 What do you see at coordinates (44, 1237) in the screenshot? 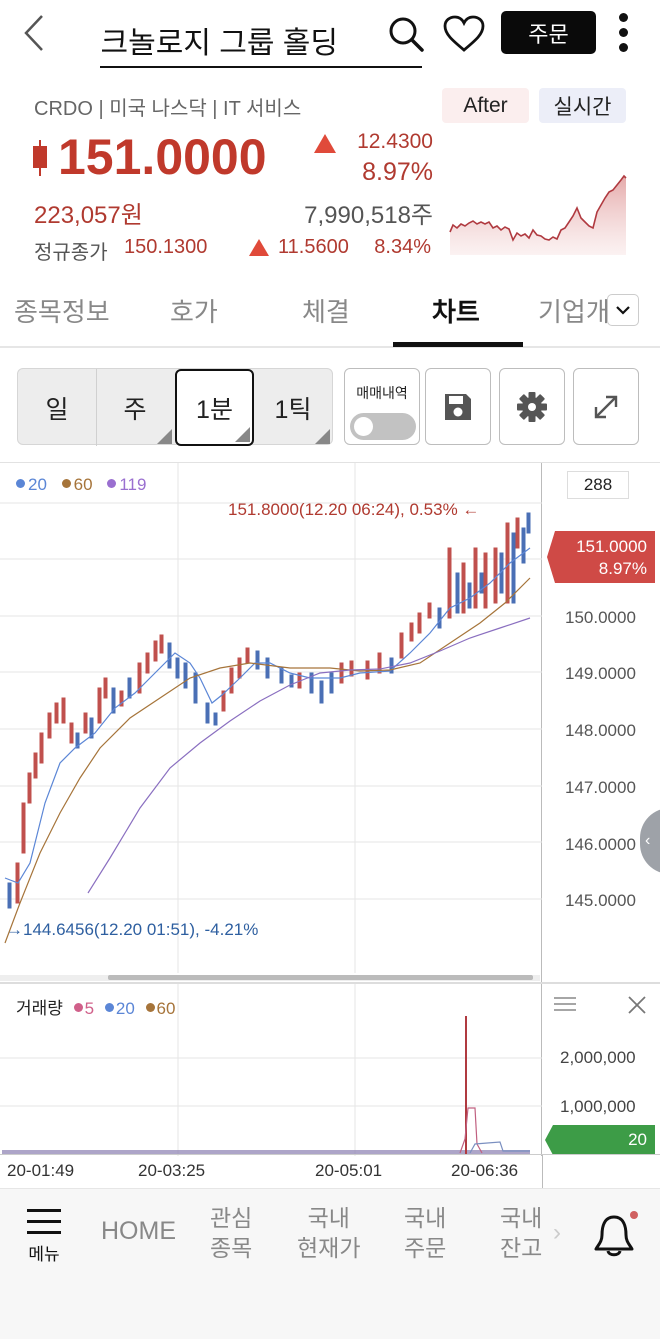
I see `nav-menu-button: 메뉴` at bounding box center [44, 1237].